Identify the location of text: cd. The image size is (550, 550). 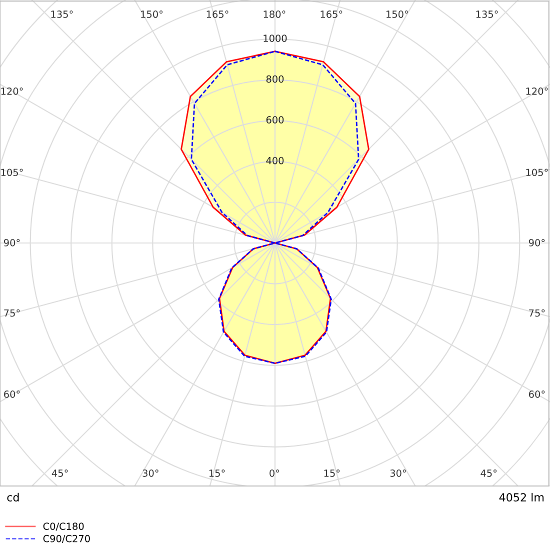
(13, 497).